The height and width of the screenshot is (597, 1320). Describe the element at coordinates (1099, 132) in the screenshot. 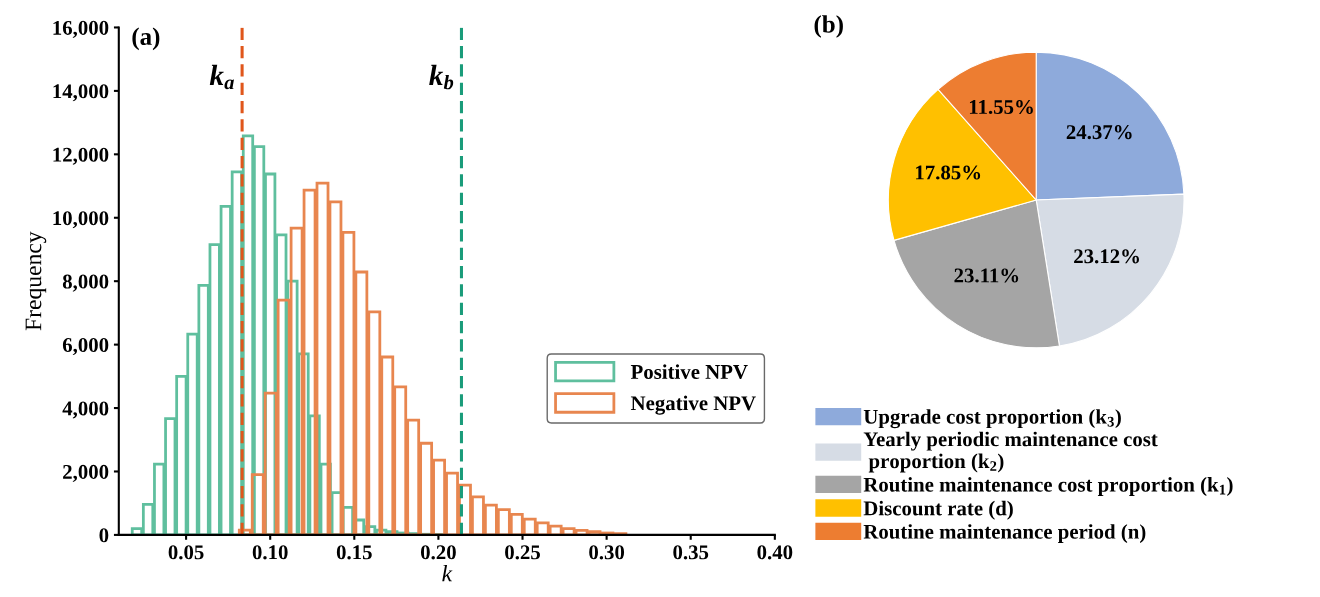

I see `data-label: 24.37%` at that location.